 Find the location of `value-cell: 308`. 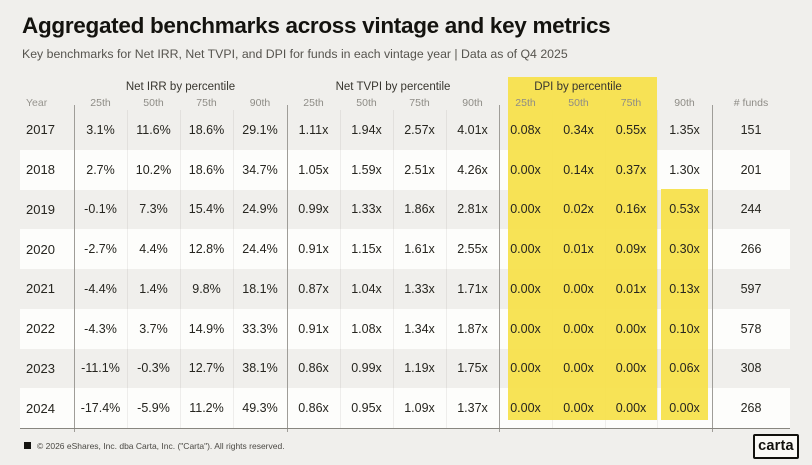

value-cell: 308 is located at coordinates (751, 368).